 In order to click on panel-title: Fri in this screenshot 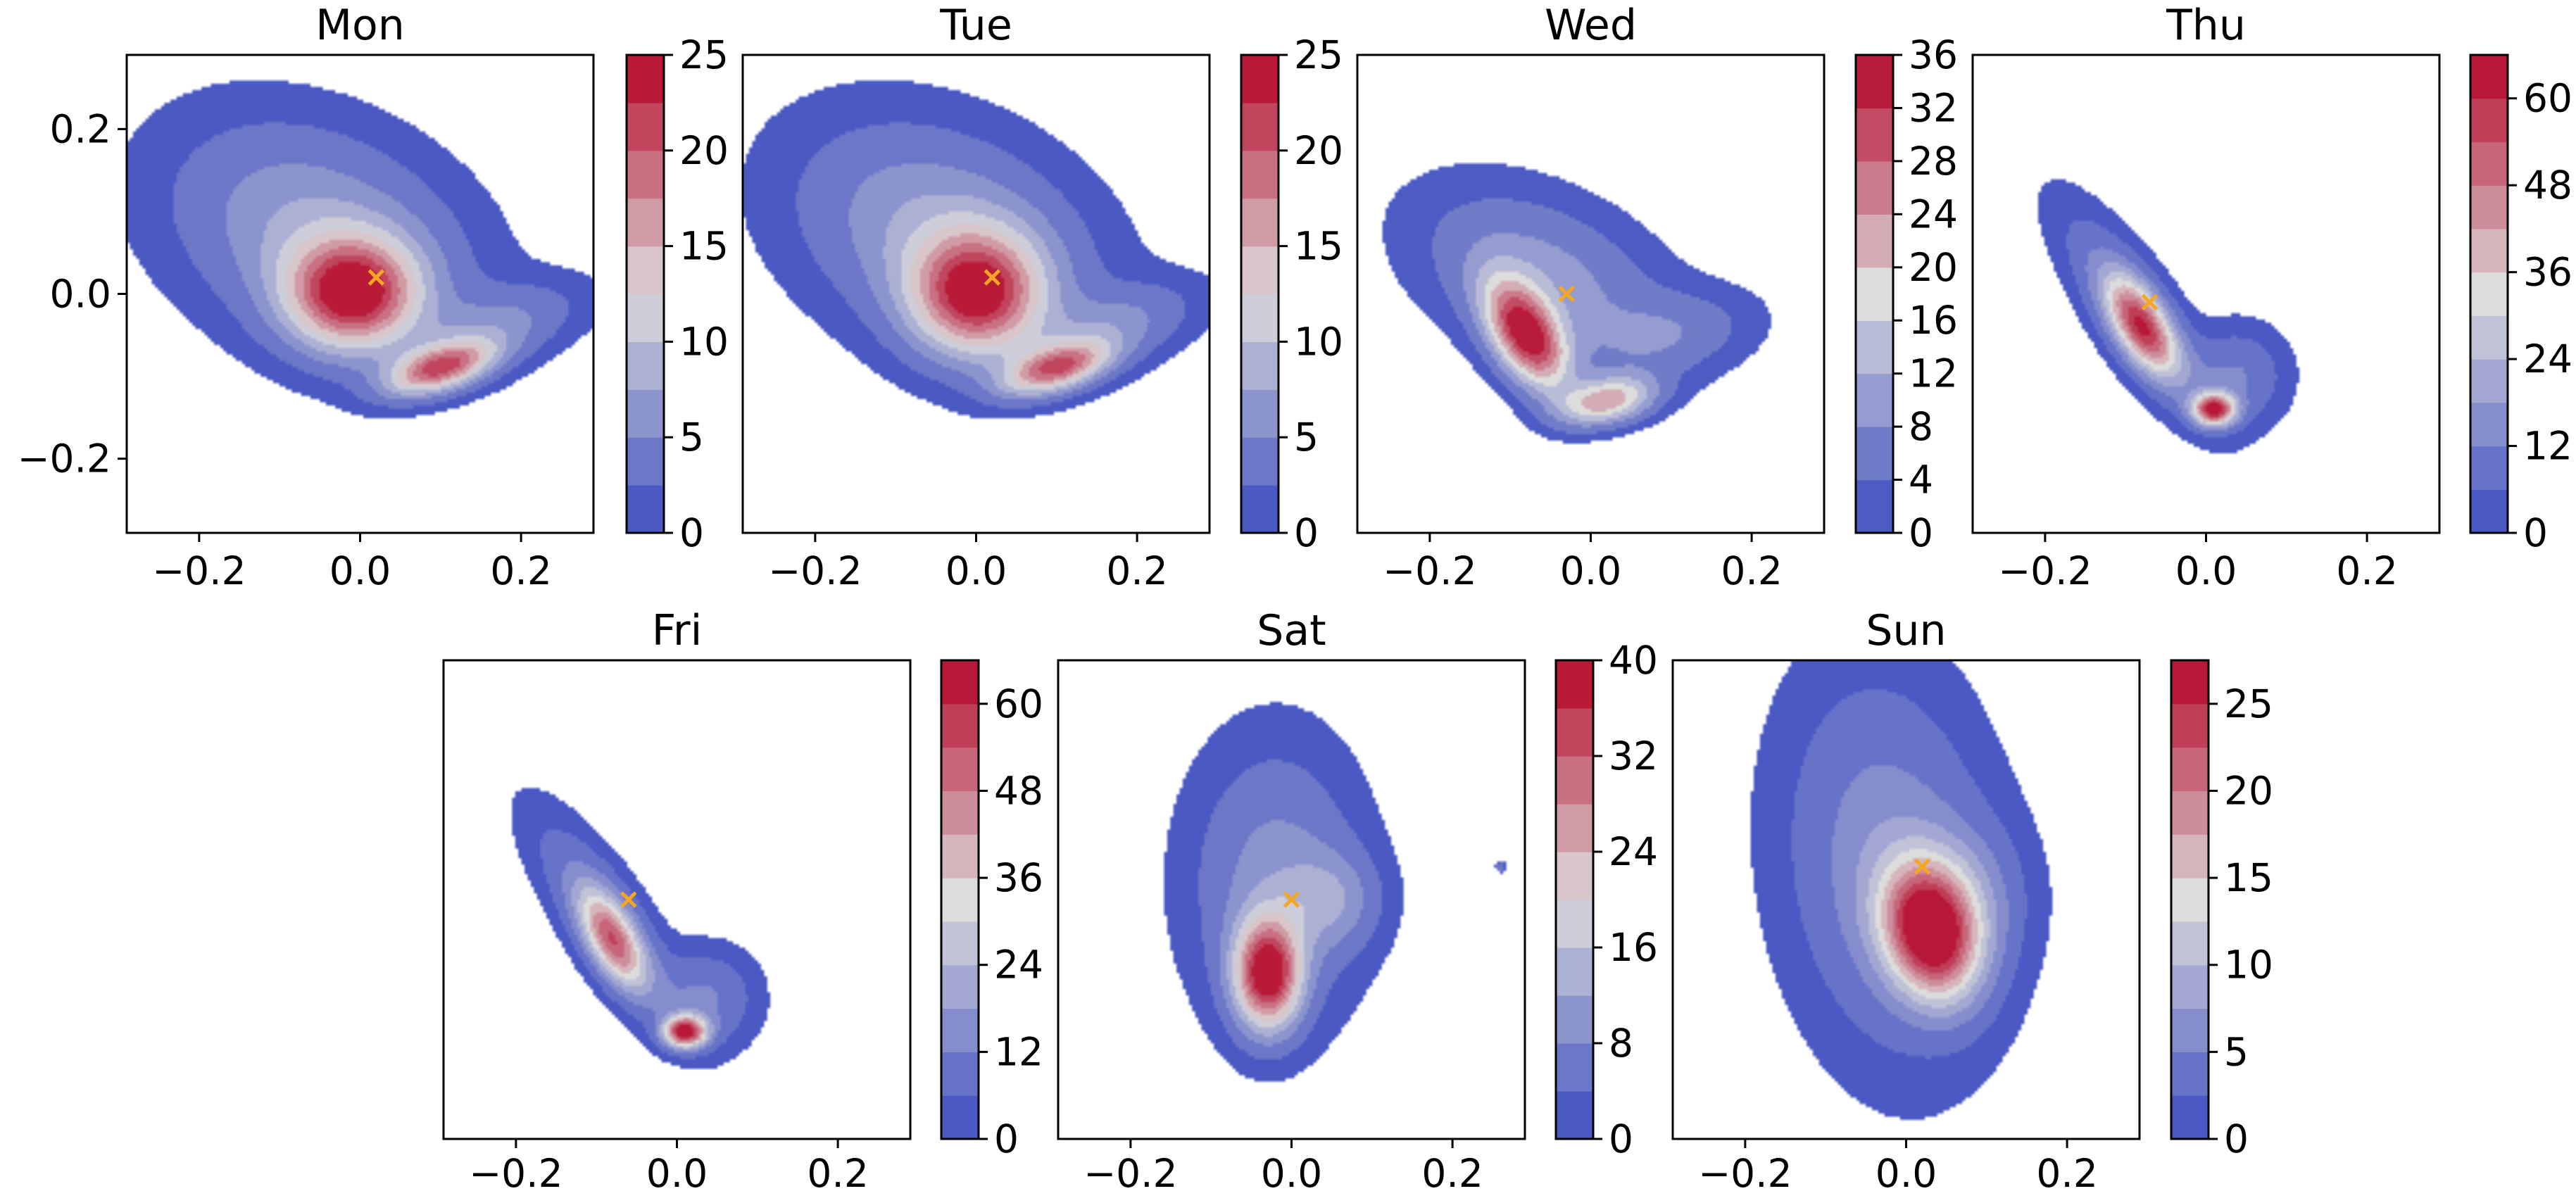, I will do `click(677, 630)`.